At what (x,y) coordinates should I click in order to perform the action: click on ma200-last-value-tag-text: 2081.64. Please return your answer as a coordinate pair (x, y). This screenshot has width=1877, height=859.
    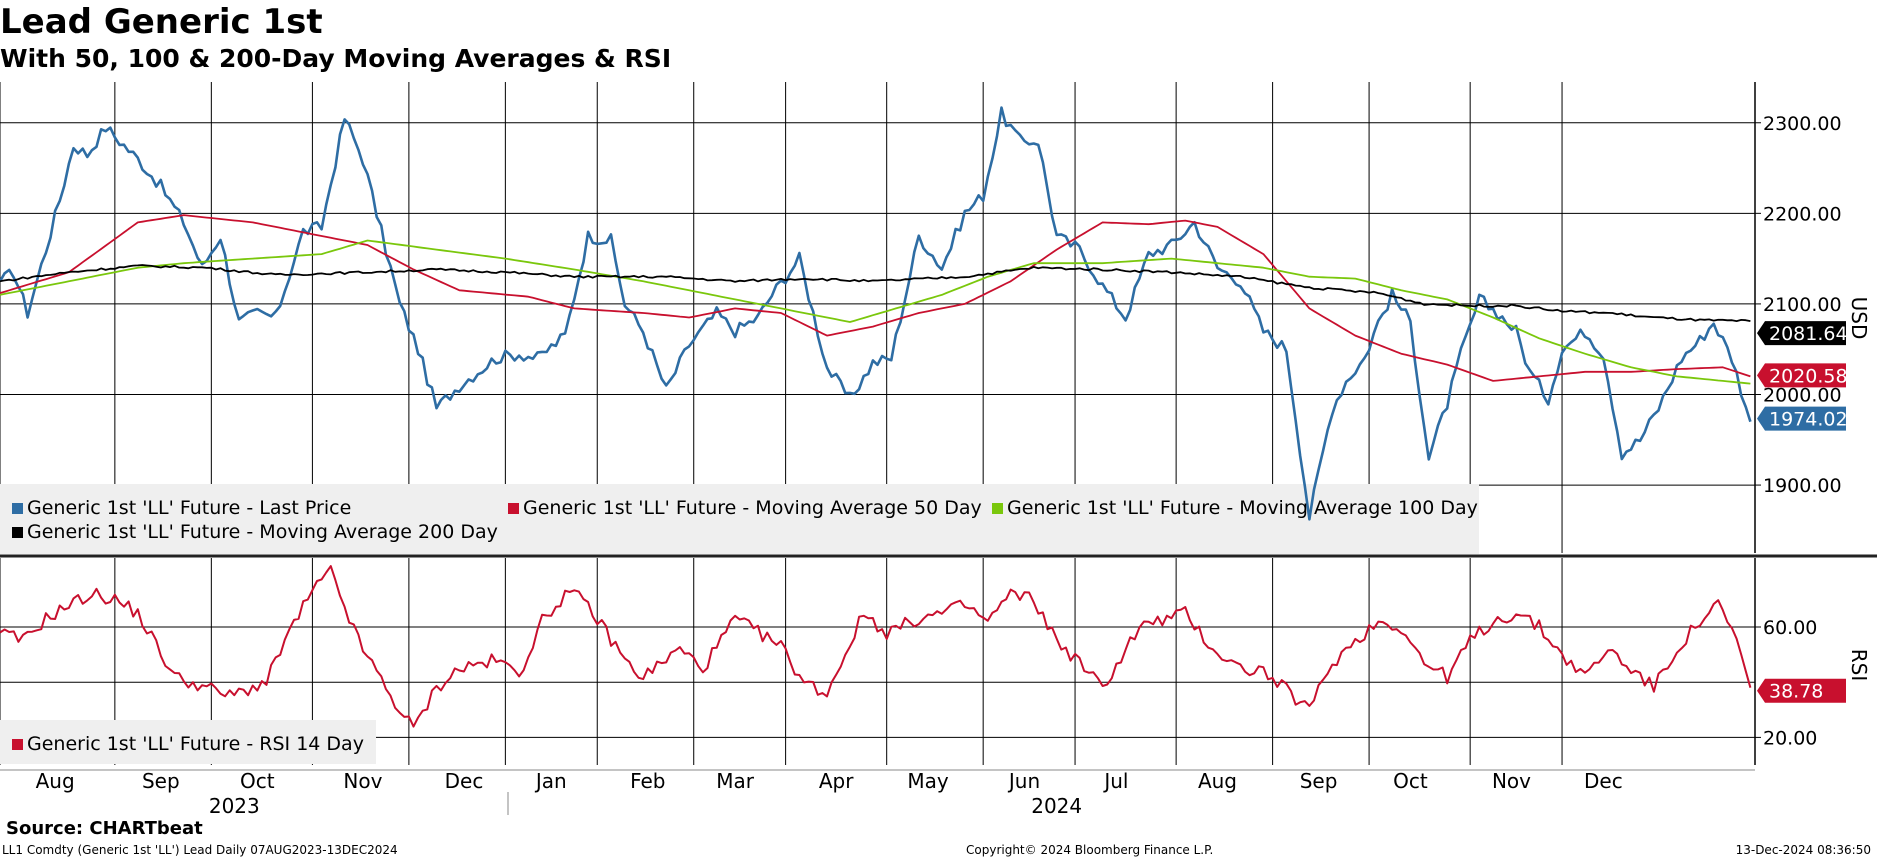
    Looking at the image, I should click on (1808, 334).